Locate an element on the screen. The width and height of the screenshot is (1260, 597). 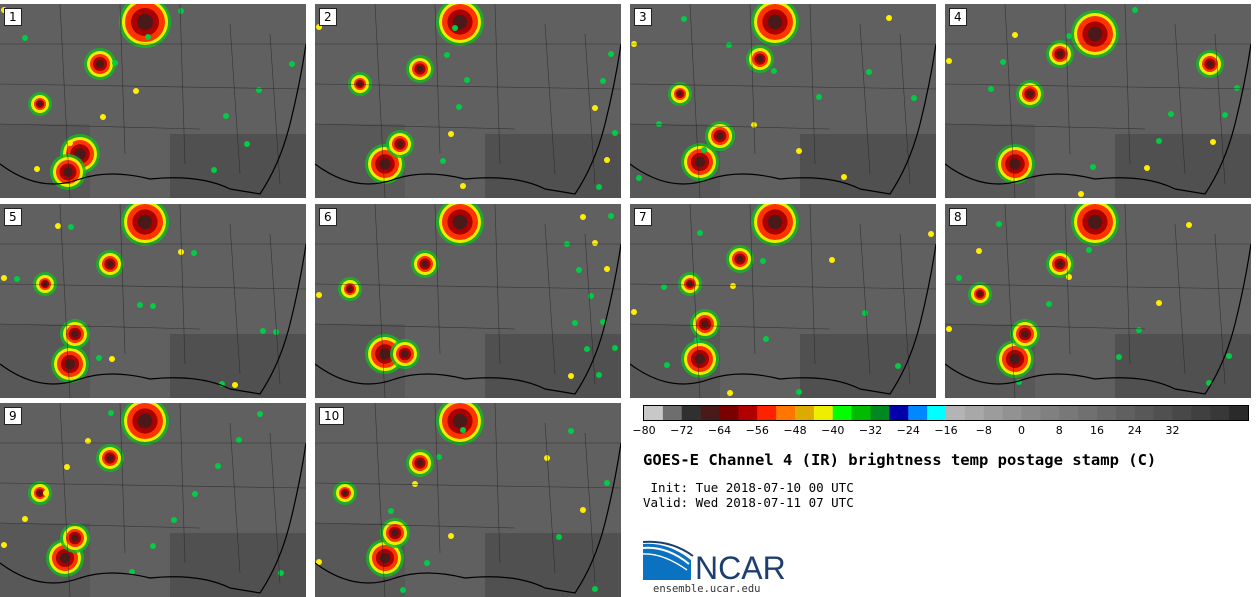
panel-8: 8 is located at coordinates (1098, 301).